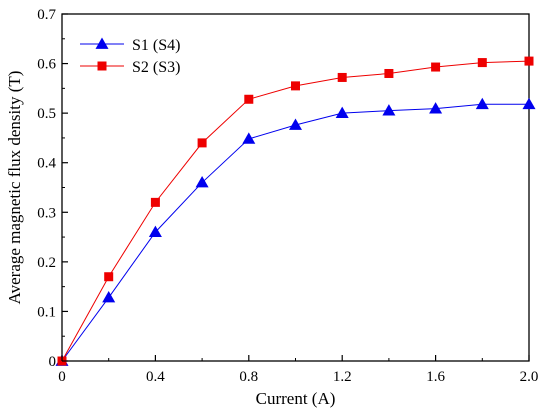 Image resolution: width=550 pixels, height=412 pixels. What do you see at coordinates (53, 362) in the screenshot?
I see `y-tick-label: 0` at bounding box center [53, 362].